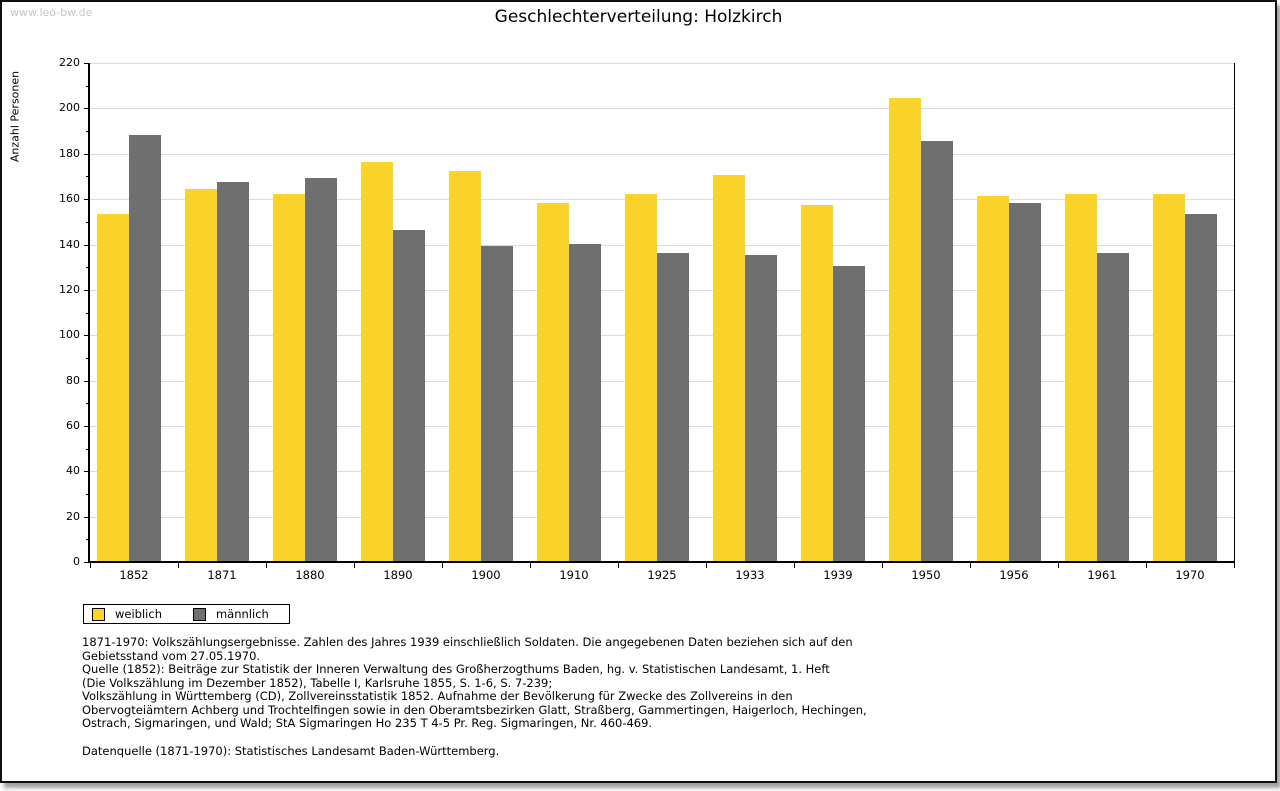  What do you see at coordinates (186, 614) in the screenshot?
I see `chart-legend: weiblich männlich` at bounding box center [186, 614].